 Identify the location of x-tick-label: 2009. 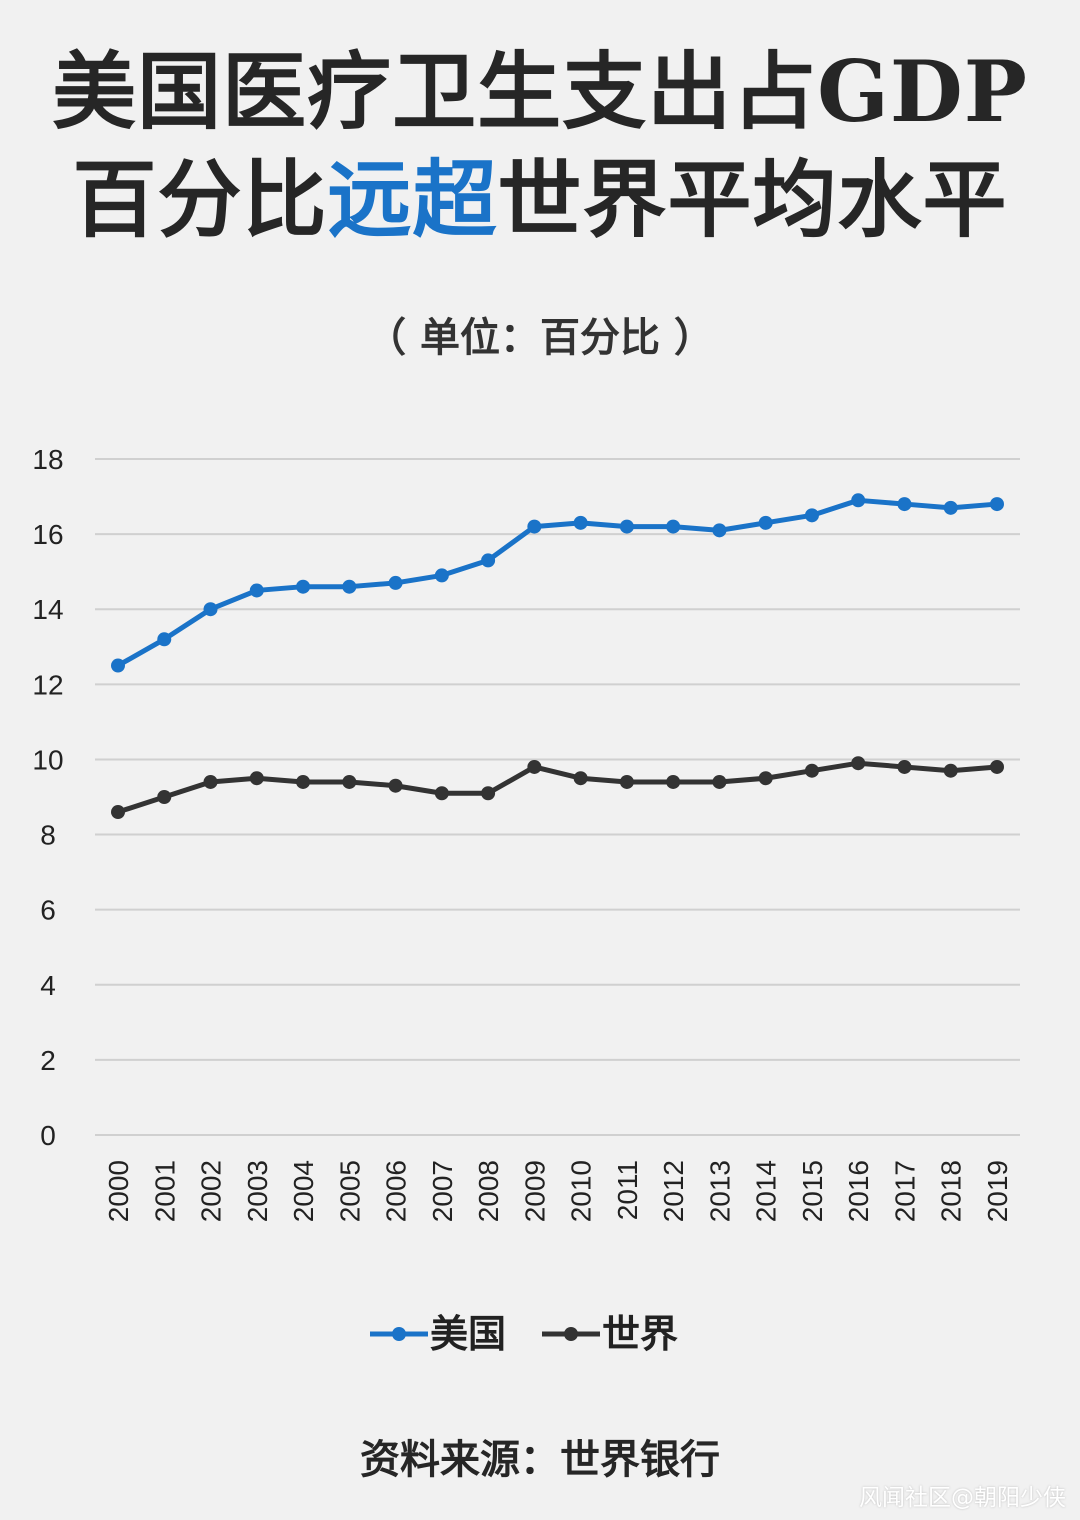
(534, 1191).